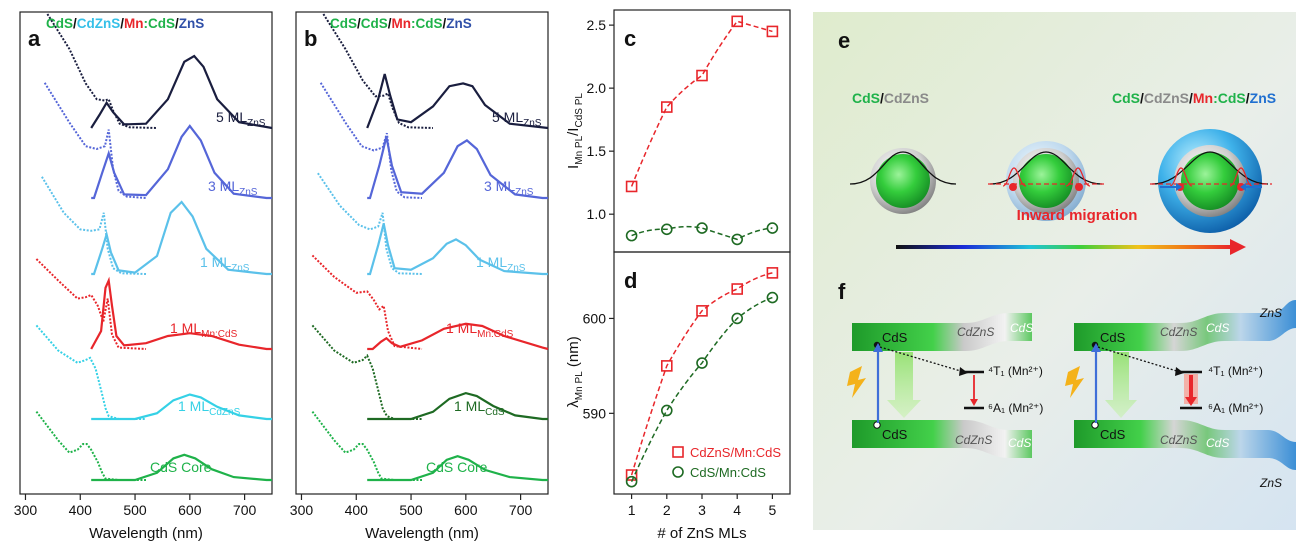 This screenshot has width=1300, height=548. What do you see at coordinates (501, 264) in the screenshot?
I see `series-label: 1 MLZnS` at bounding box center [501, 264].